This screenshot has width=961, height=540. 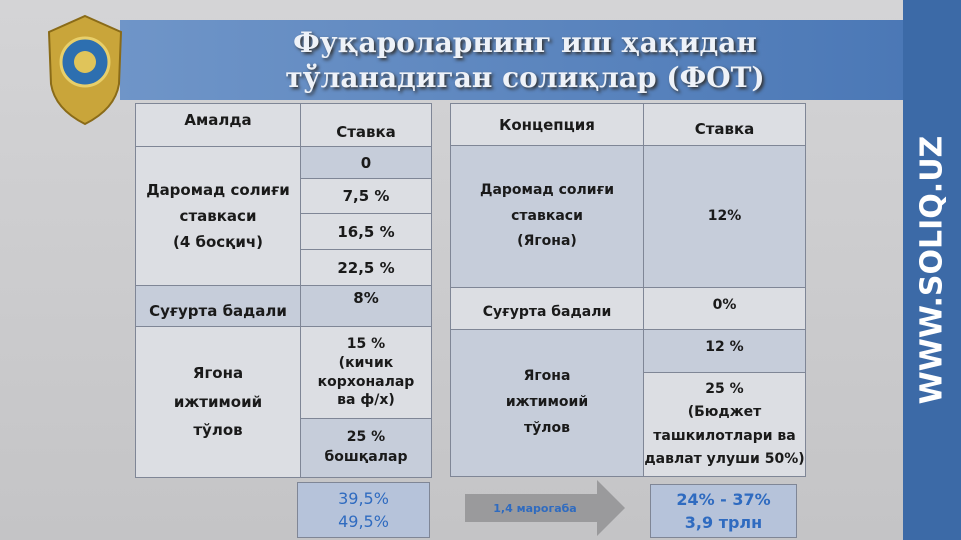 What do you see at coordinates (724, 351) in the screenshot?
I see `rate: 12 %` at bounding box center [724, 351].